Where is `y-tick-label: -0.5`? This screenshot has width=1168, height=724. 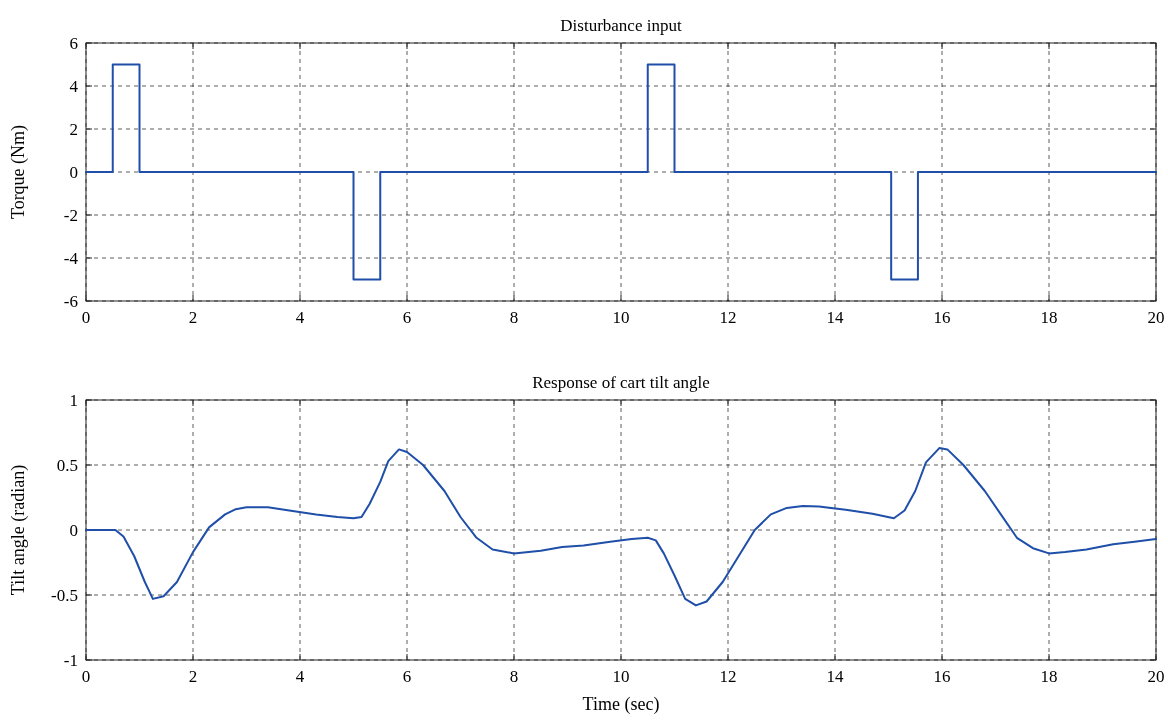 y-tick-label: -0.5 is located at coordinates (64, 595).